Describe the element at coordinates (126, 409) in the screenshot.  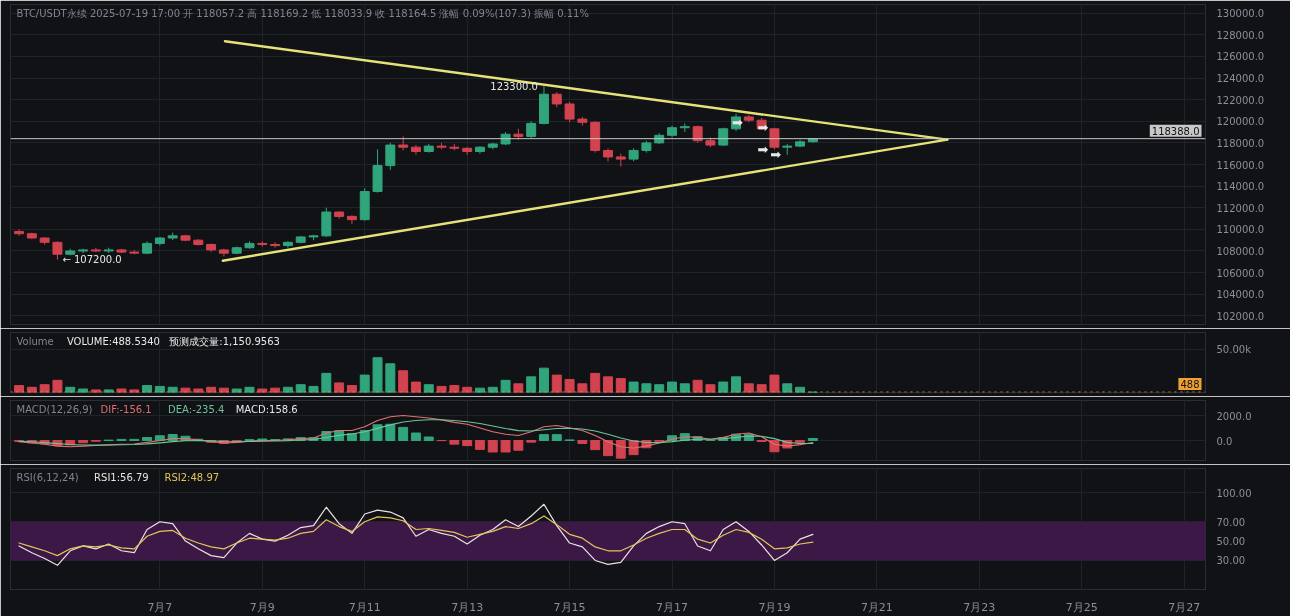
I see `text: DIF:-156.1` at that location.